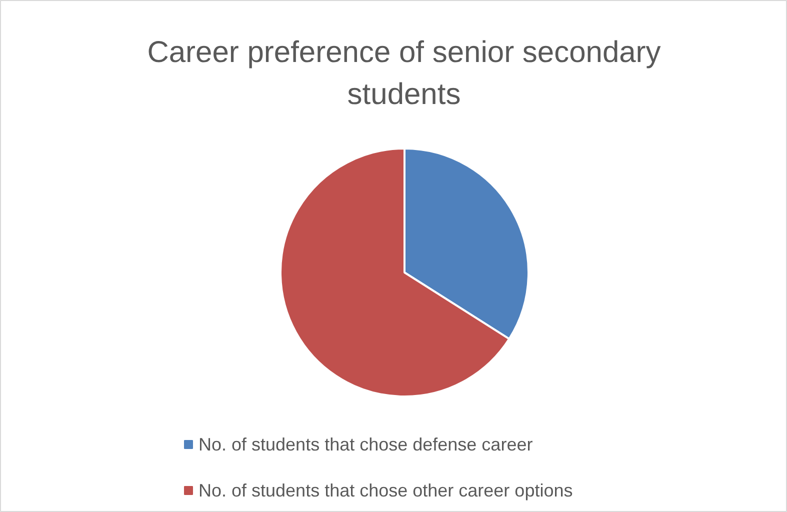 The height and width of the screenshot is (512, 787). Describe the element at coordinates (404, 73) in the screenshot. I see `chart-title: Career preference of senior secondary students` at that location.